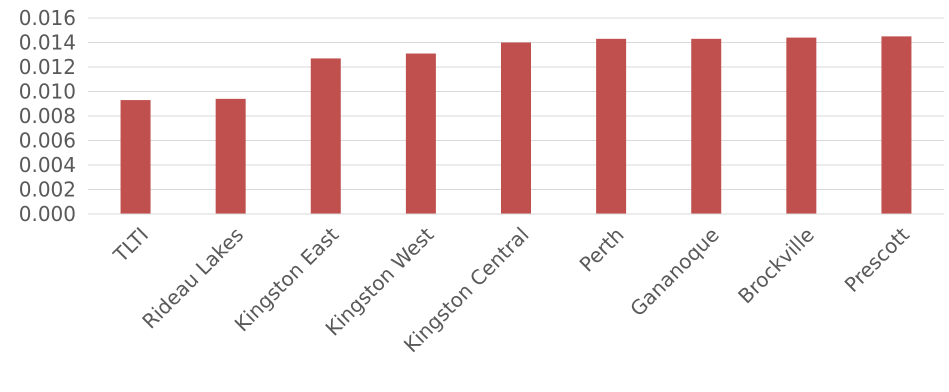 The image size is (949, 392). Describe the element at coordinates (896, 125) in the screenshot. I see `bar-prescott` at that location.